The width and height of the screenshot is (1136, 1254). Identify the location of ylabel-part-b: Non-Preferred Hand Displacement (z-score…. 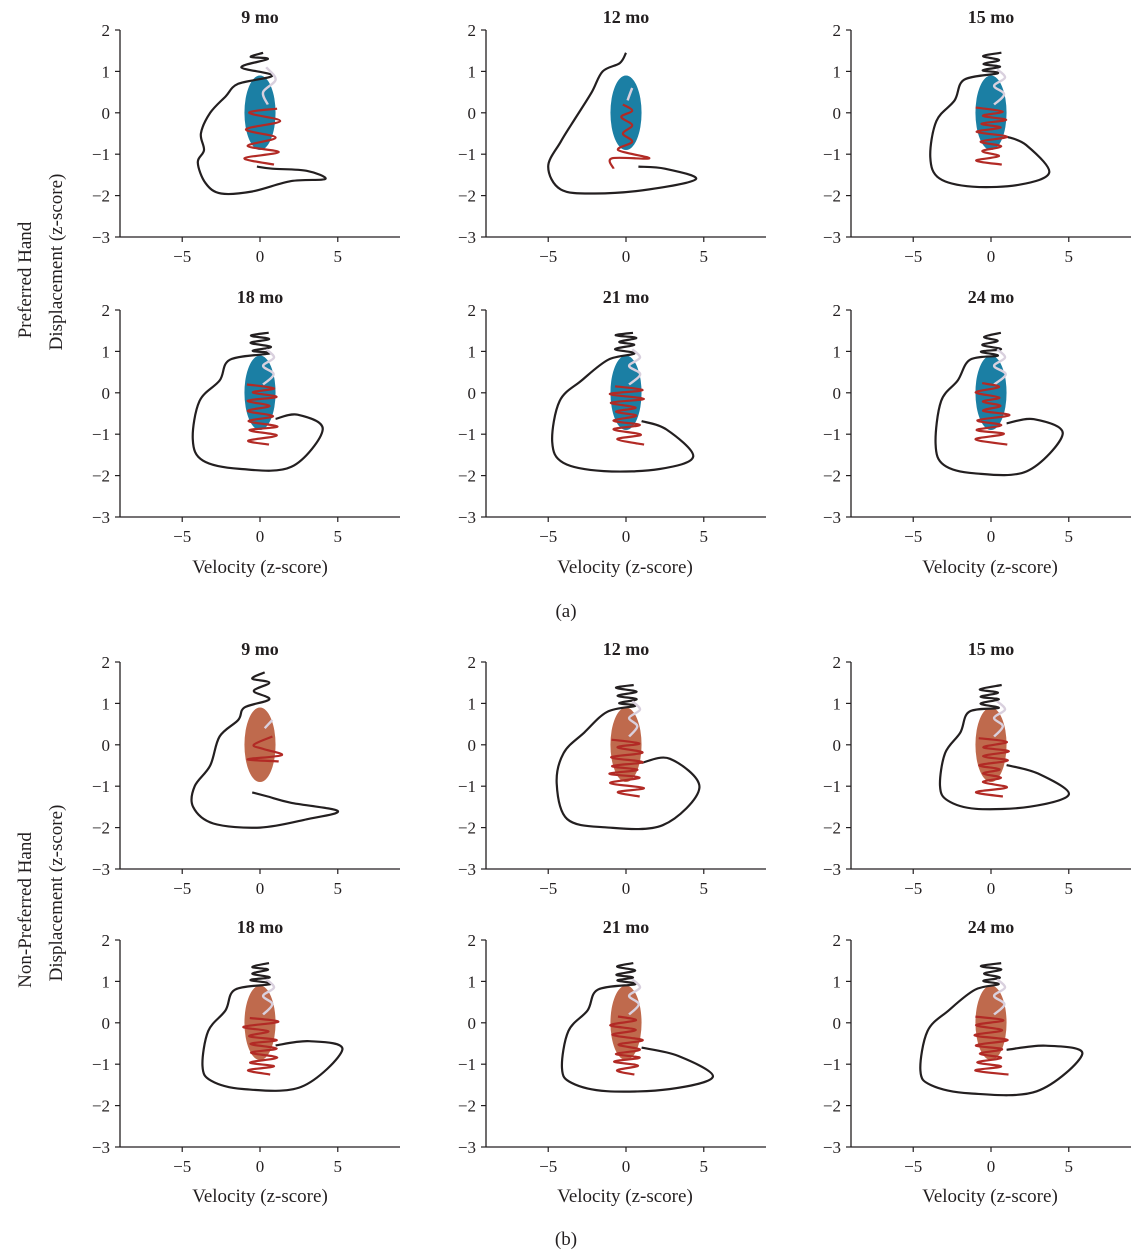
(41, 896).